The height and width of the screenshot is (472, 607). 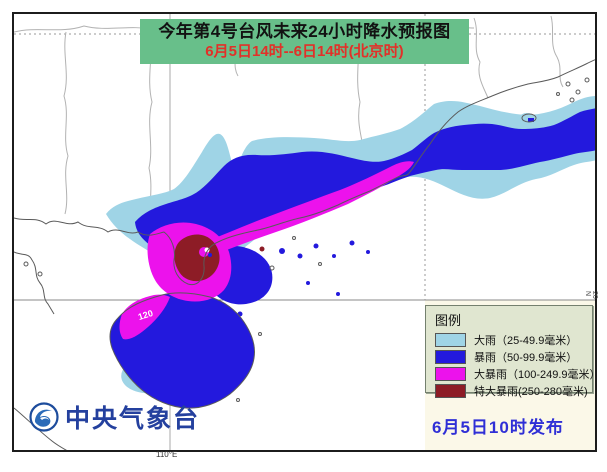 I want to click on legend-label: 暴雨（50-99.9毫米）, so click(x=526, y=358).